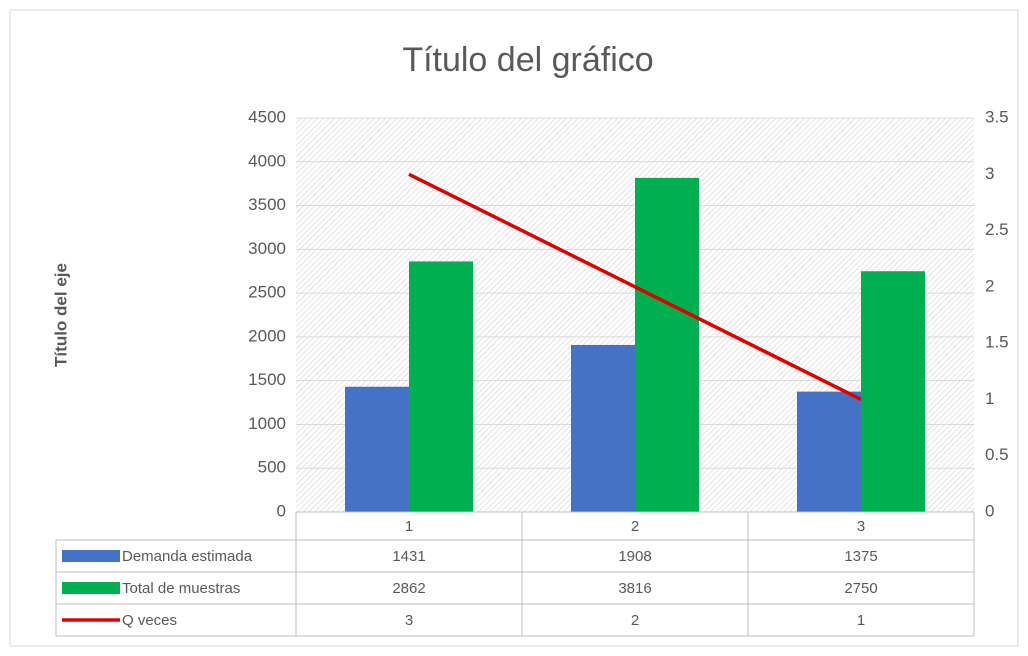 The width and height of the screenshot is (1028, 656). Describe the element at coordinates (267, 379) in the screenshot. I see `y-tick-label: 1500` at that location.